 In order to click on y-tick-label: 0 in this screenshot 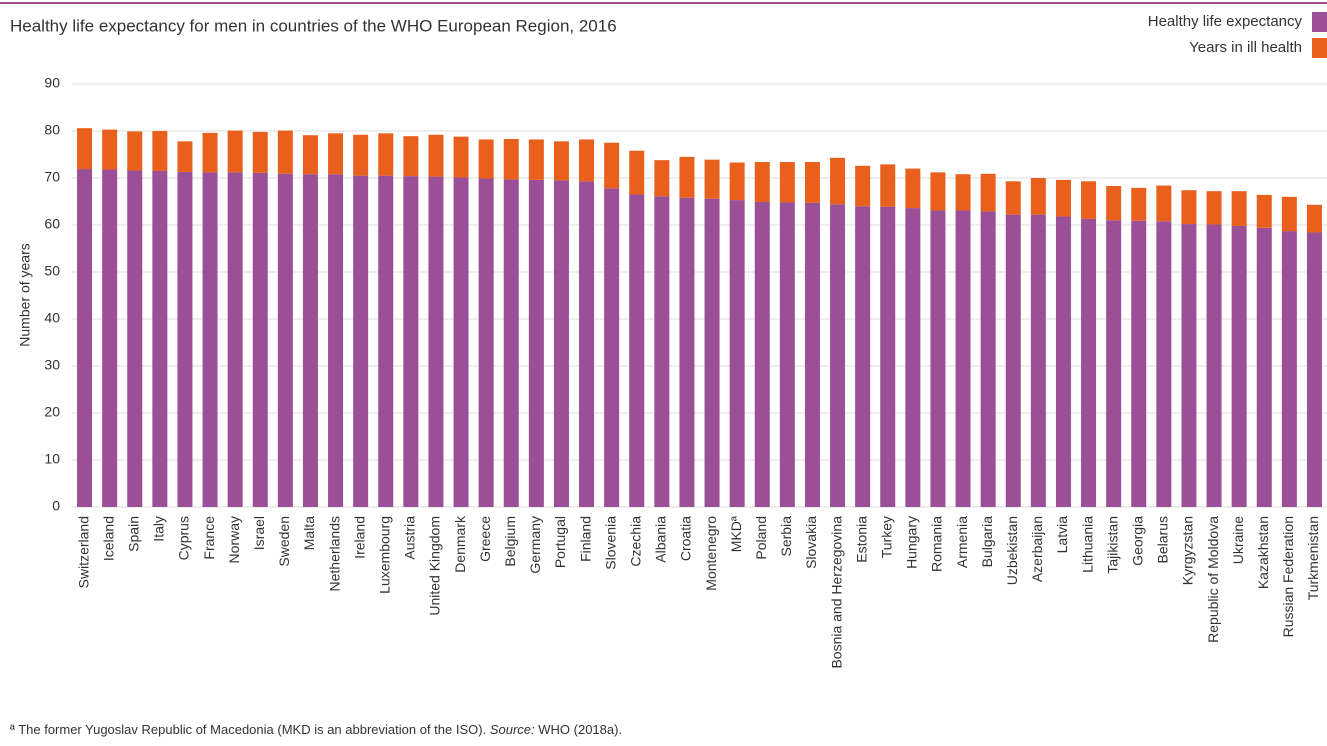, I will do `click(56, 506)`.